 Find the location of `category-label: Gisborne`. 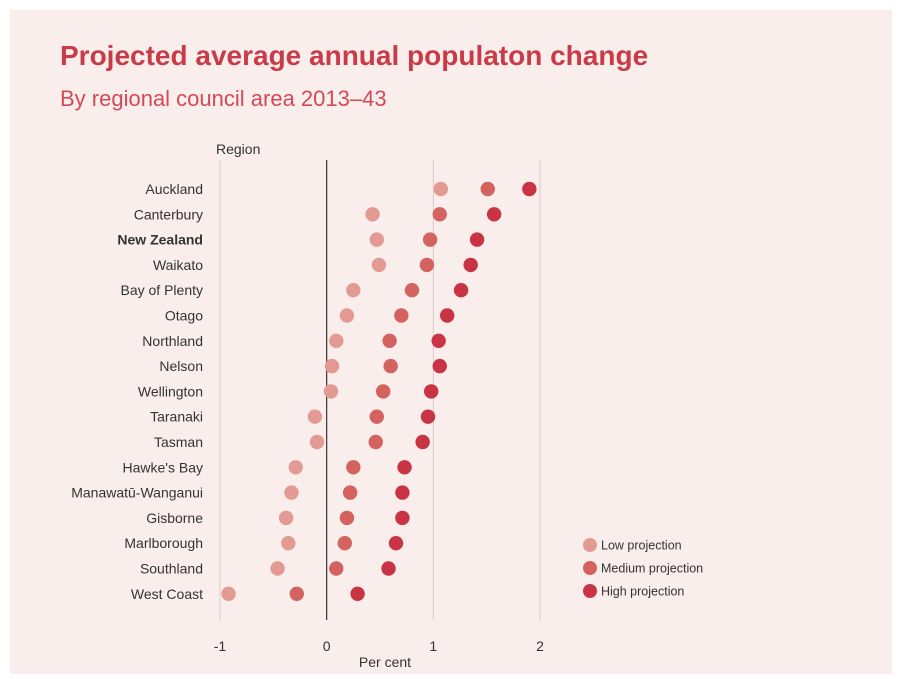

category-label: Gisborne is located at coordinates (174, 518).